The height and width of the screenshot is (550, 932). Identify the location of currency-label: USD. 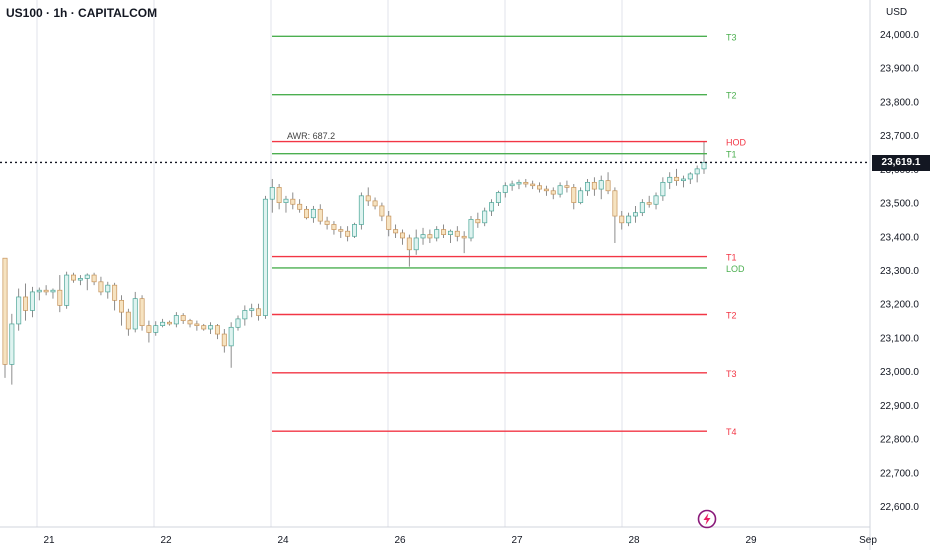
(897, 12).